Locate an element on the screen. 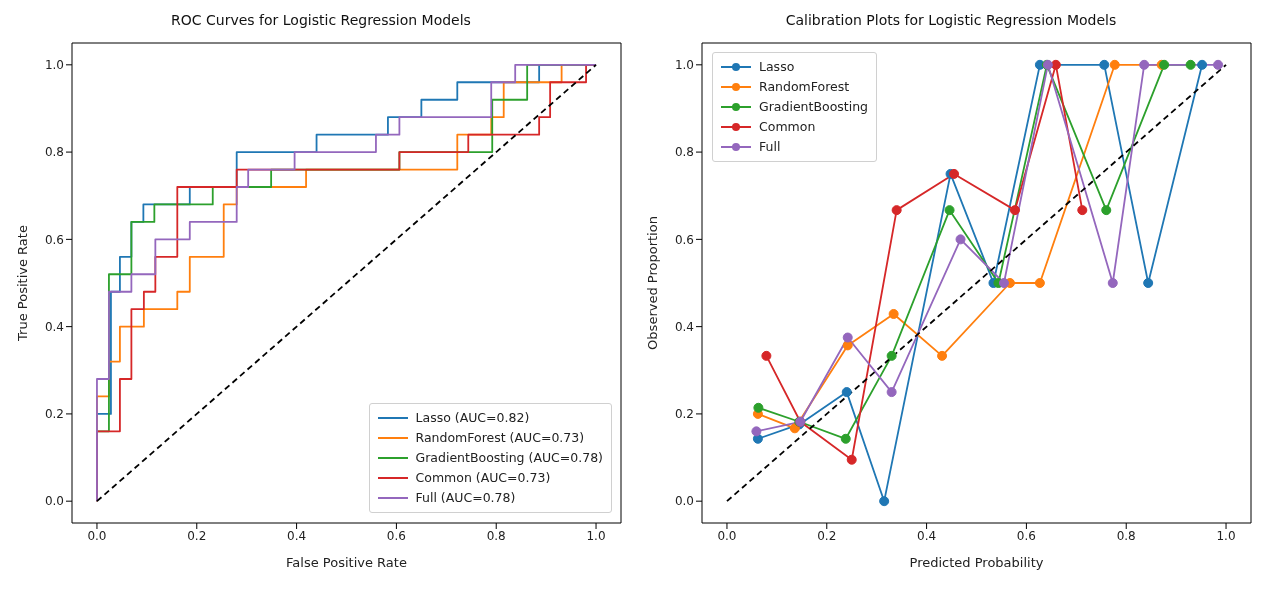 The image size is (1272, 590). legend-label: GradientBoosting (AUC=0.78) is located at coordinates (509, 458).